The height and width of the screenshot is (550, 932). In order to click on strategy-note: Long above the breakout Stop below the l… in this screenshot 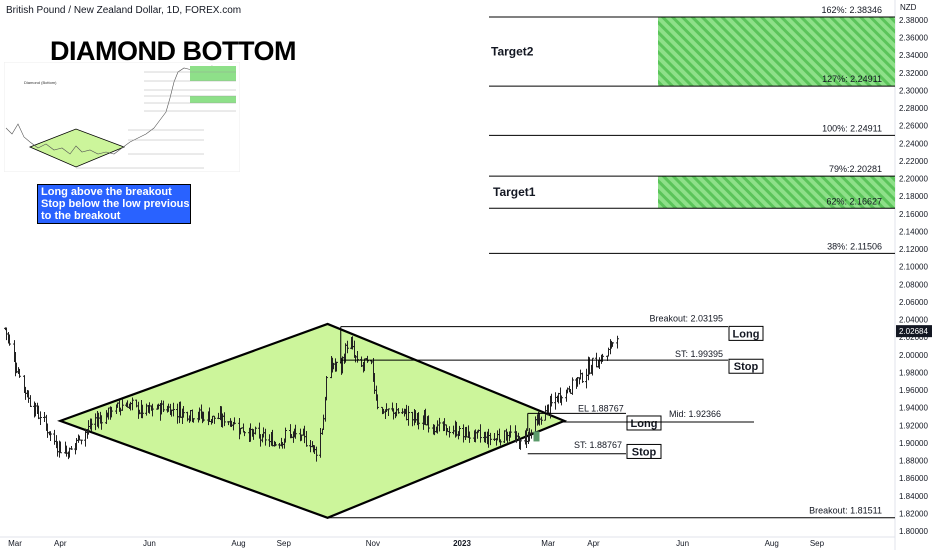, I will do `click(114, 204)`.